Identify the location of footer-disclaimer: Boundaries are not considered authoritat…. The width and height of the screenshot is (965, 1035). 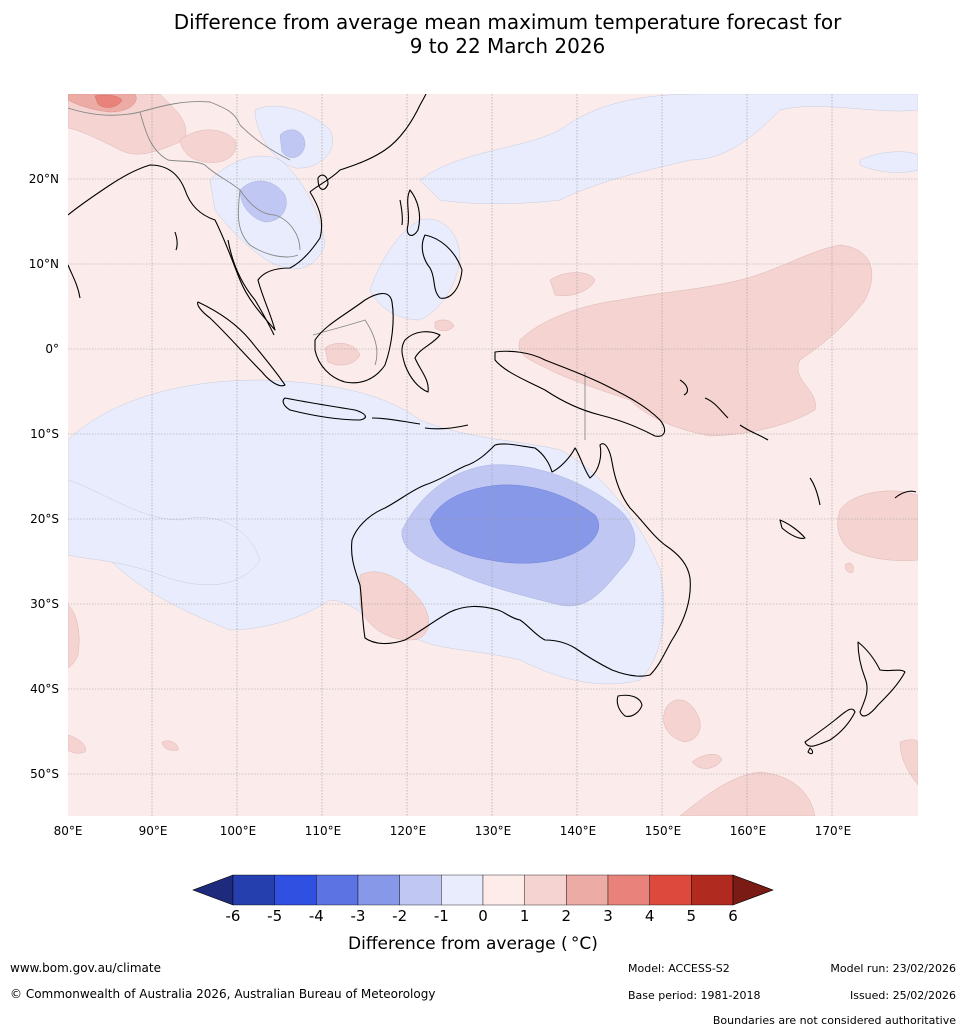
(834, 1020).